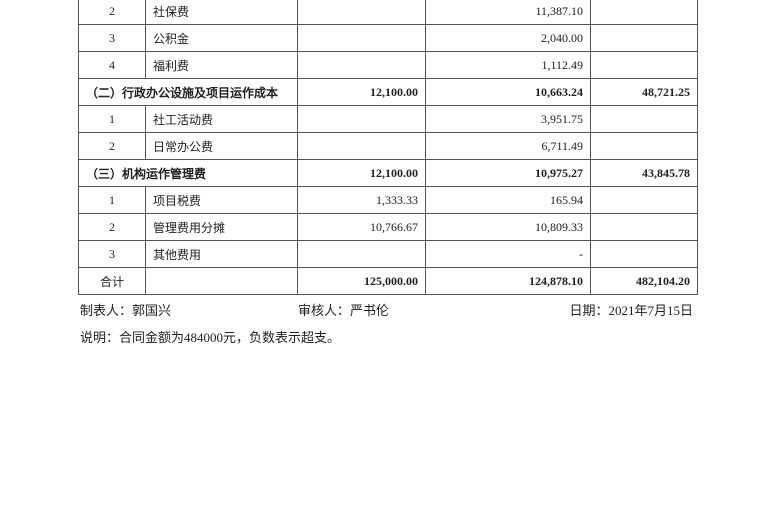  Describe the element at coordinates (508, 92) in the screenshot. I see `table-cell: 10,663.24` at that location.